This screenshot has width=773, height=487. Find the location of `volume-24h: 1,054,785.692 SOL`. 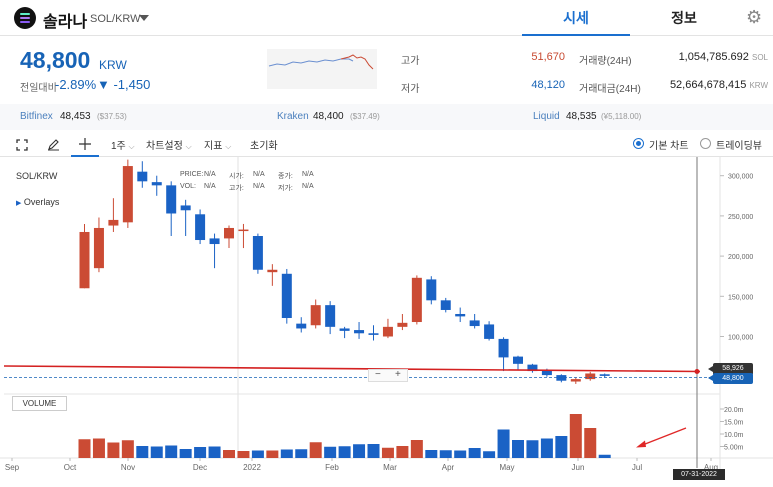

volume-24h: 1,054,785.692 SOL is located at coordinates (704, 57).